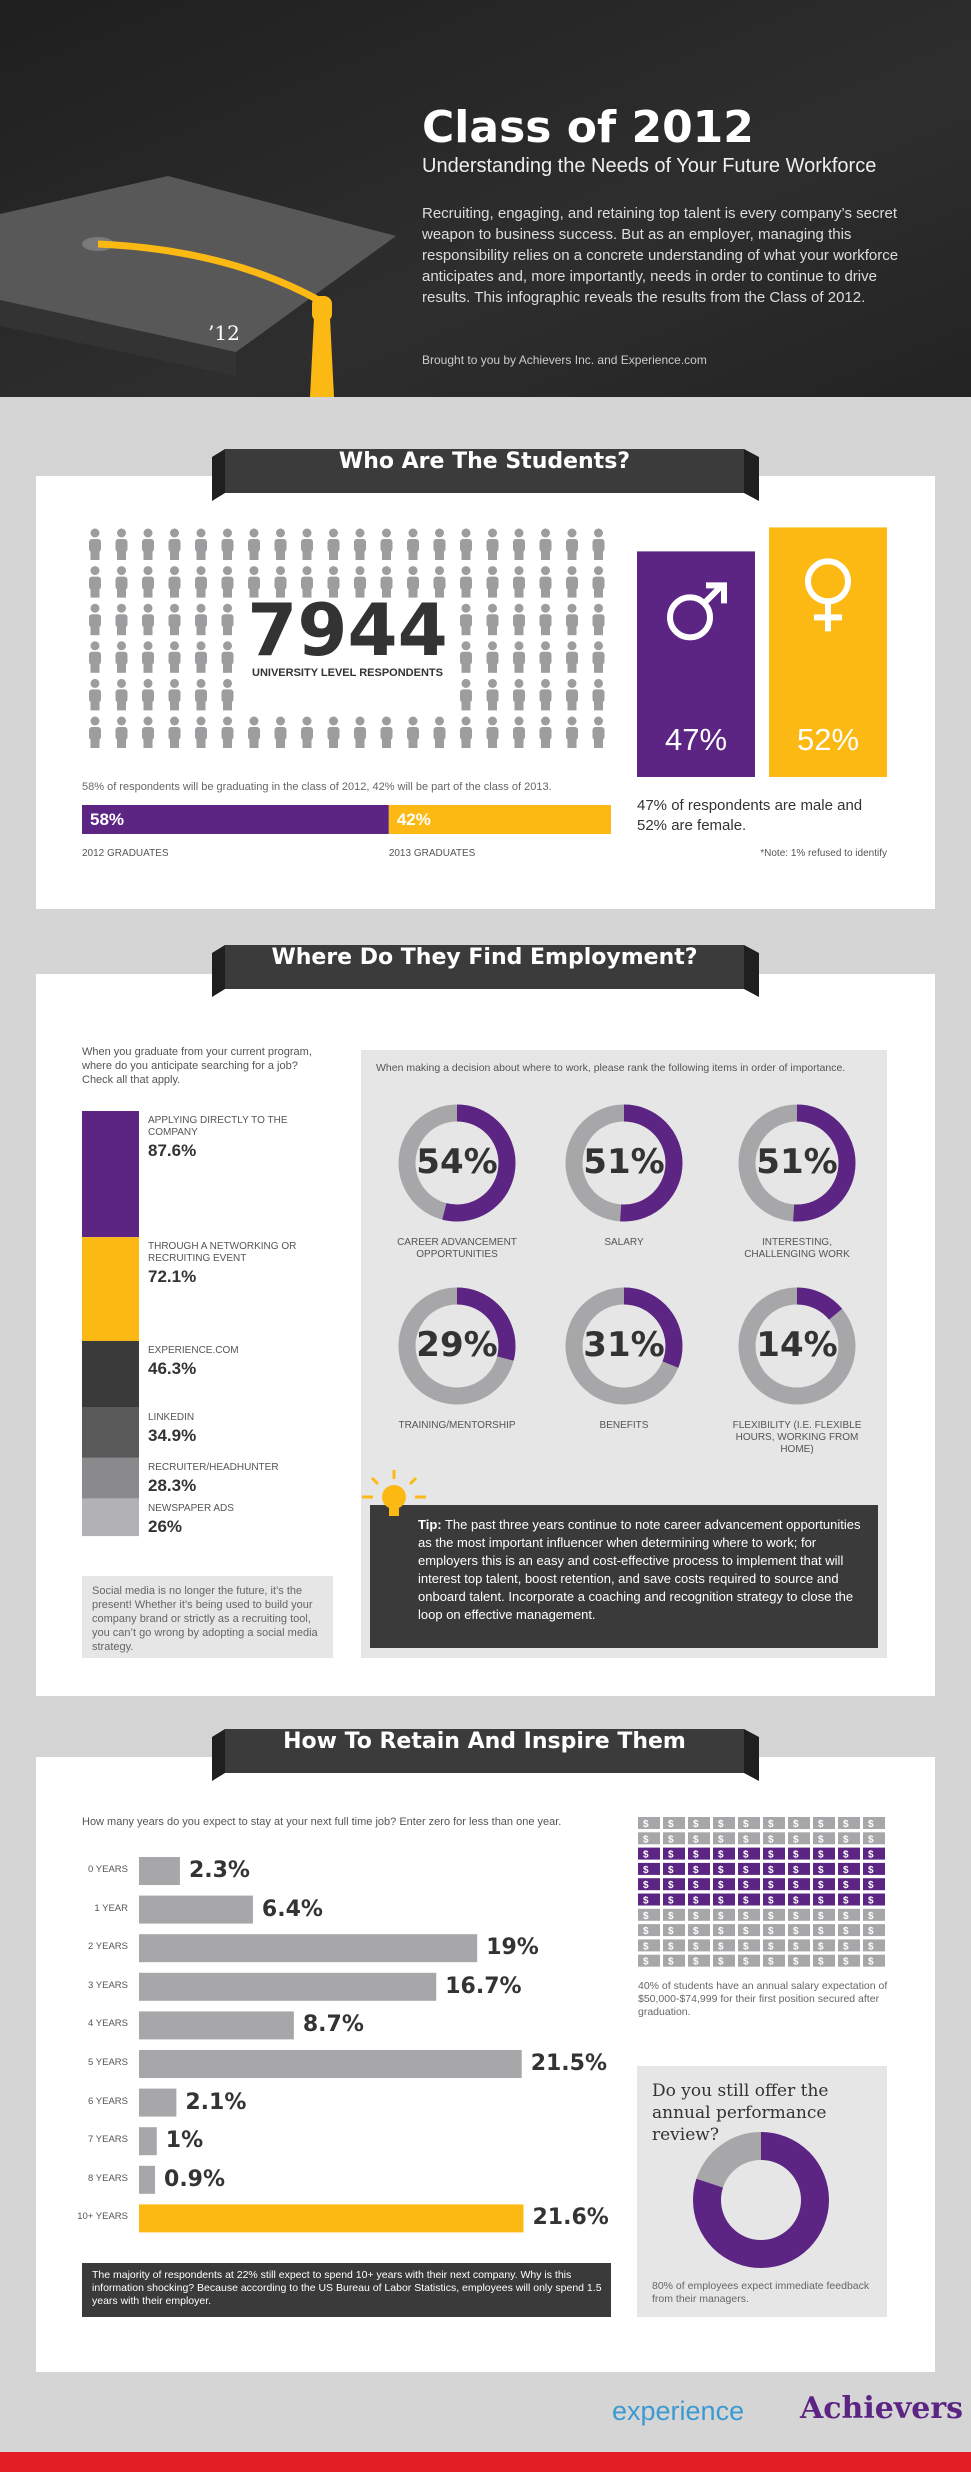 This screenshot has width=971, height=2472. Describe the element at coordinates (172, 1150) in the screenshot. I see `channel-value: 87.6%` at that location.